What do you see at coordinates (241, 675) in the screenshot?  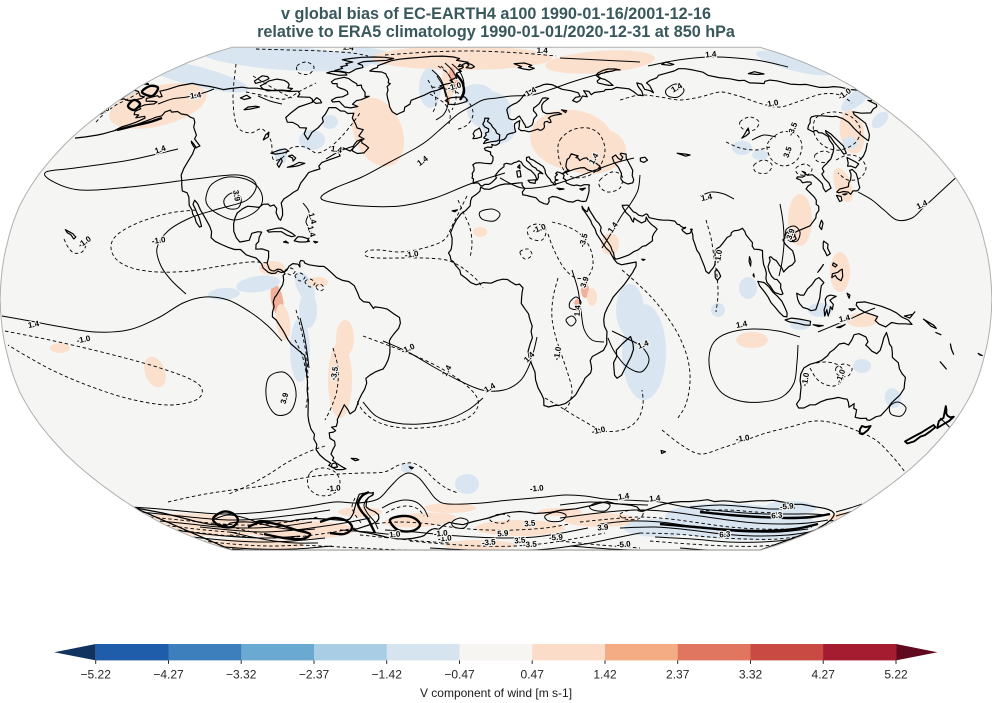 I see `svg-text: −3.32` at bounding box center [241, 675].